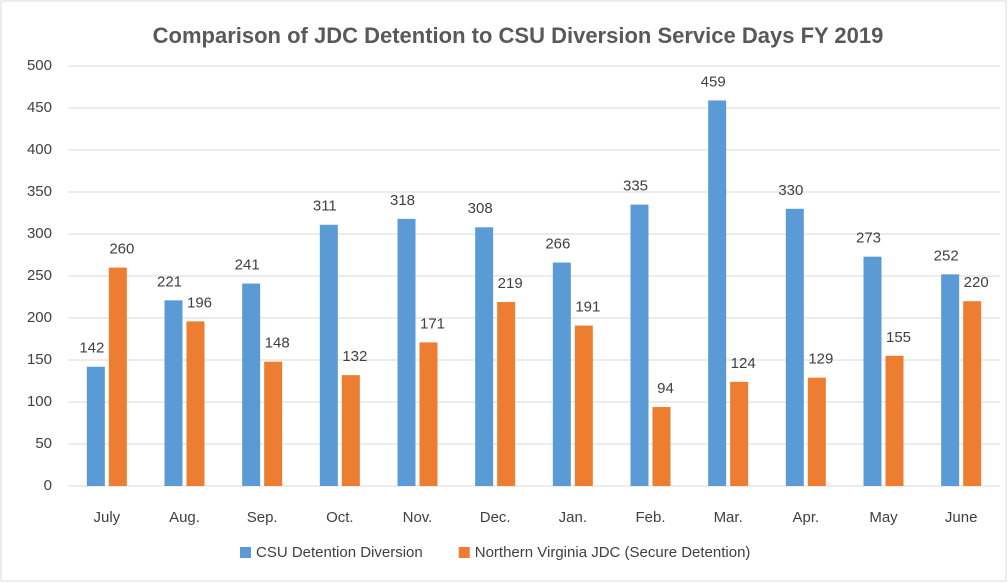 The image size is (1008, 583). What do you see at coordinates (199, 302) in the screenshot?
I see `data-label: 196` at bounding box center [199, 302].